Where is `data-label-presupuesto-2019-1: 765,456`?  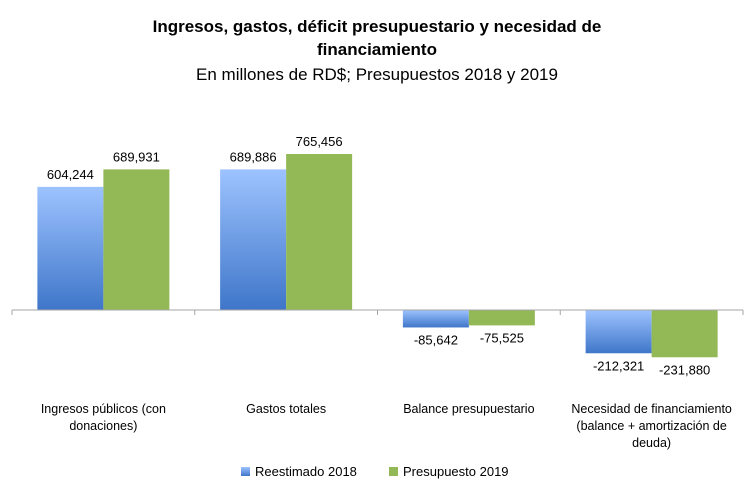 data-label-presupuesto-2019-1: 765,456 is located at coordinates (319, 141).